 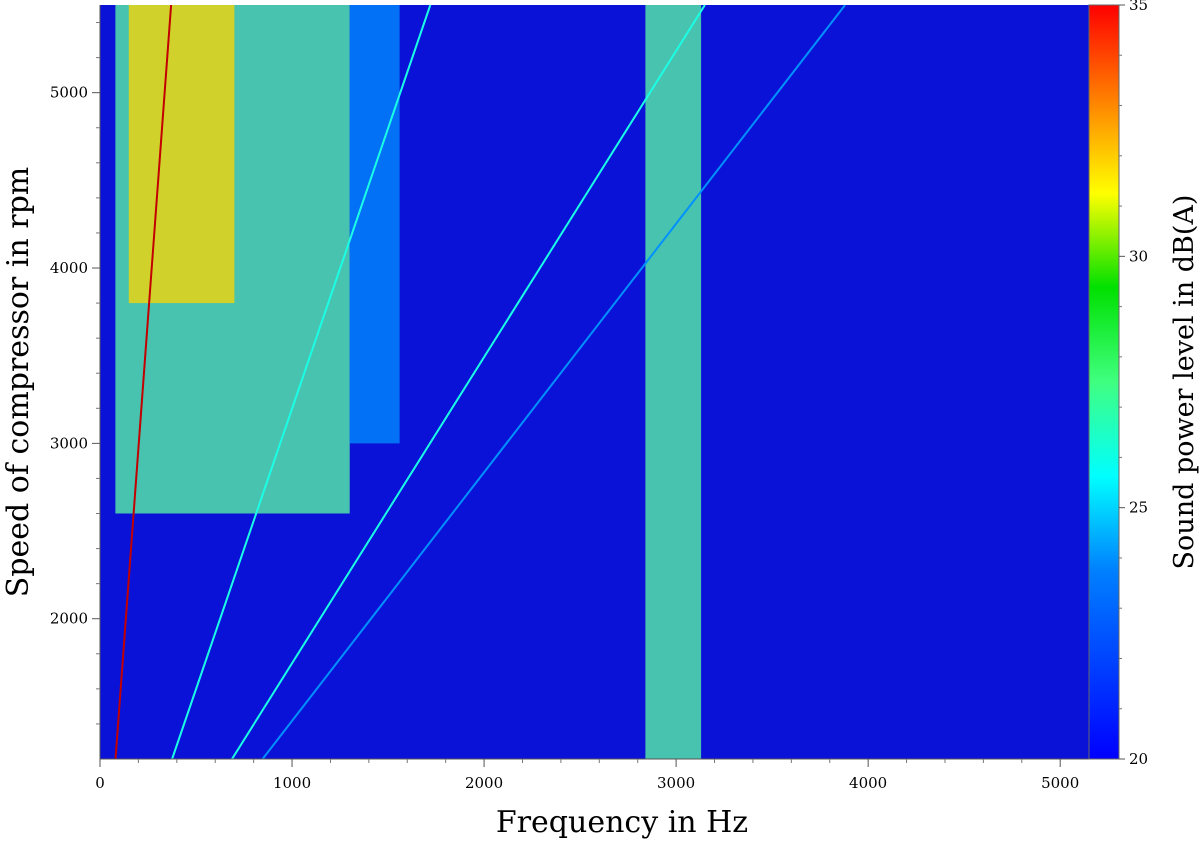 I want to click on colorbar-tick-label: 20, so click(x=1138, y=759).